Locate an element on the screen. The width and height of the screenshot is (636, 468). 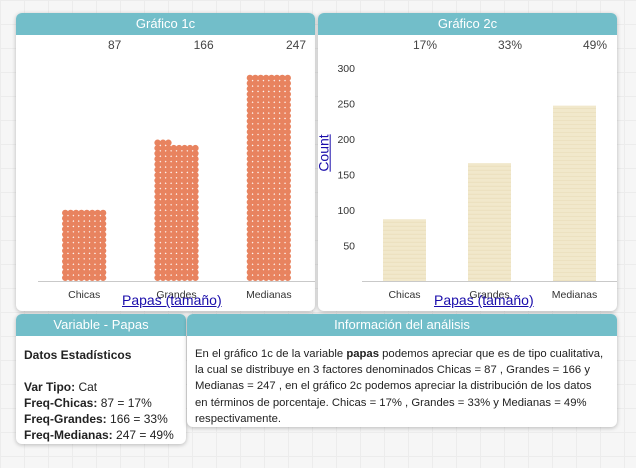
chart-1c-bar-grandes is located at coordinates (176, 210).